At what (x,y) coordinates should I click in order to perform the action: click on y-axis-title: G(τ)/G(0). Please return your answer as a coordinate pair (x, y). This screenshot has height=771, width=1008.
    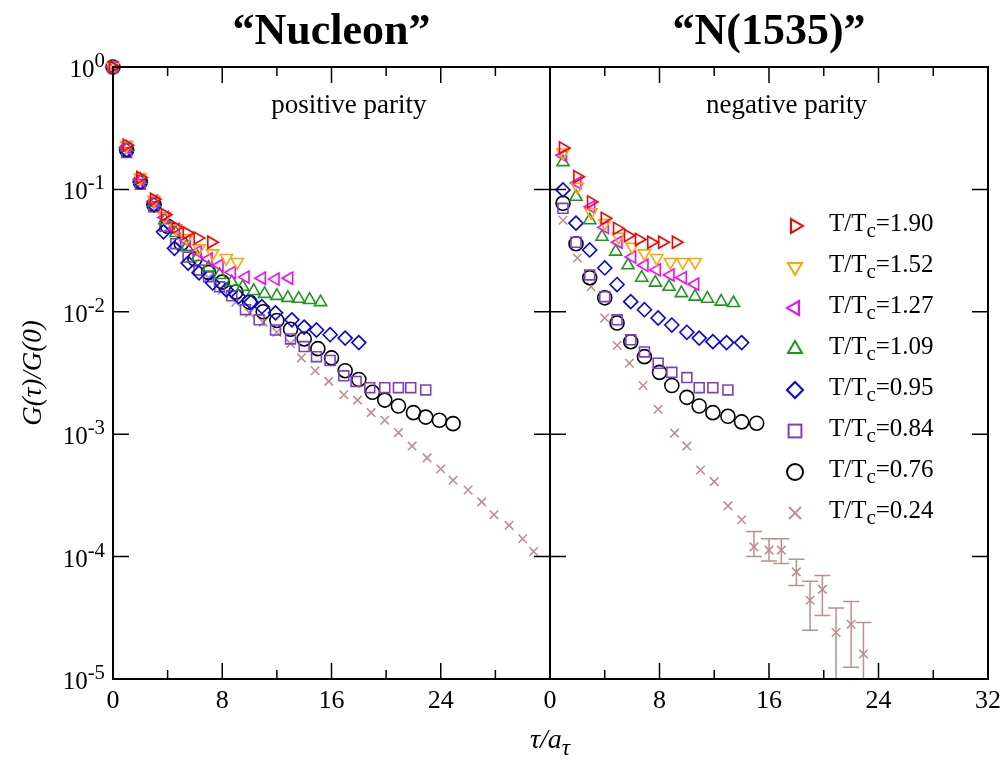
    Looking at the image, I should click on (32, 373).